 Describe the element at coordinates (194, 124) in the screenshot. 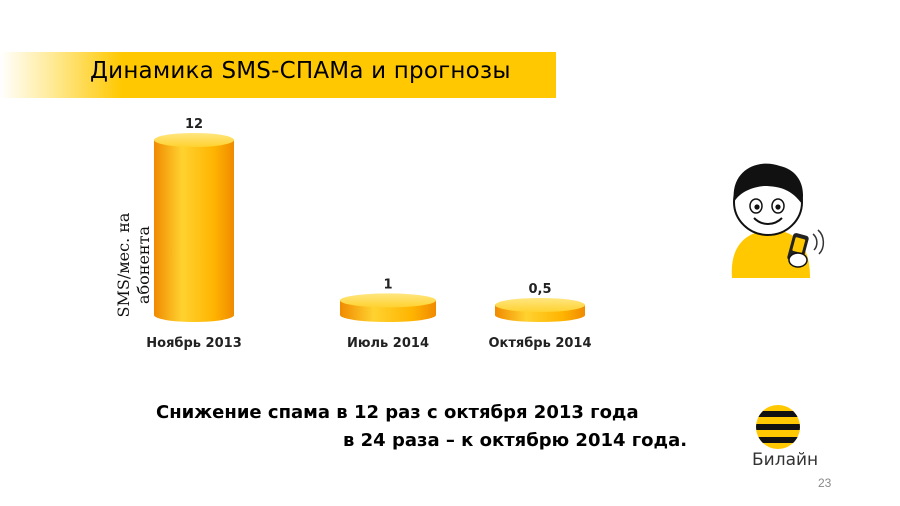

I see `bar-value-label: 12` at that location.